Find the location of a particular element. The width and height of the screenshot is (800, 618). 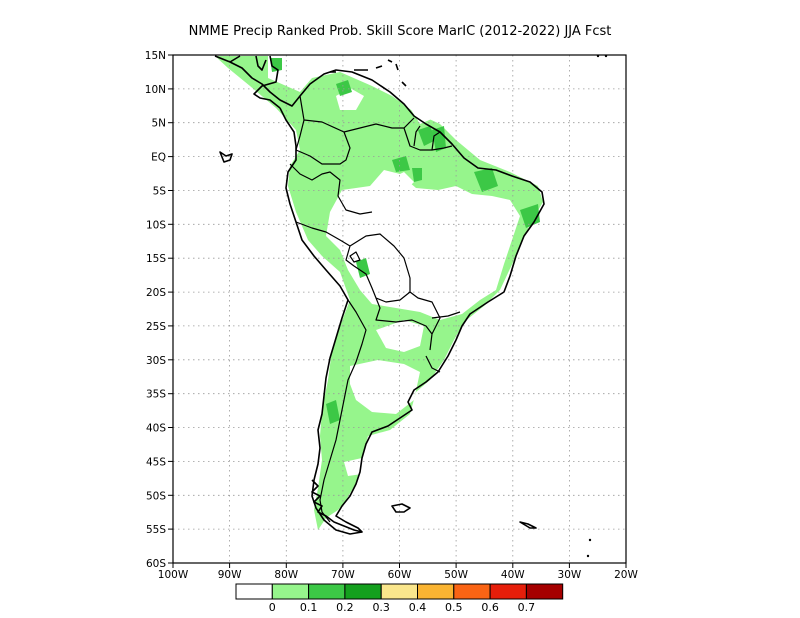

colorbar-label: 0.2 is located at coordinates (345, 607).